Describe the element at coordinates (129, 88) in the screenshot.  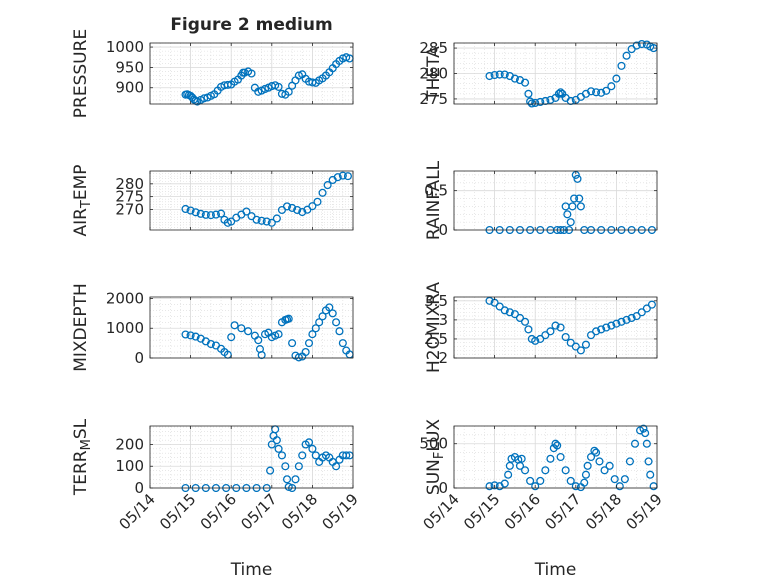
I see `y-tick-label: 900` at that location.